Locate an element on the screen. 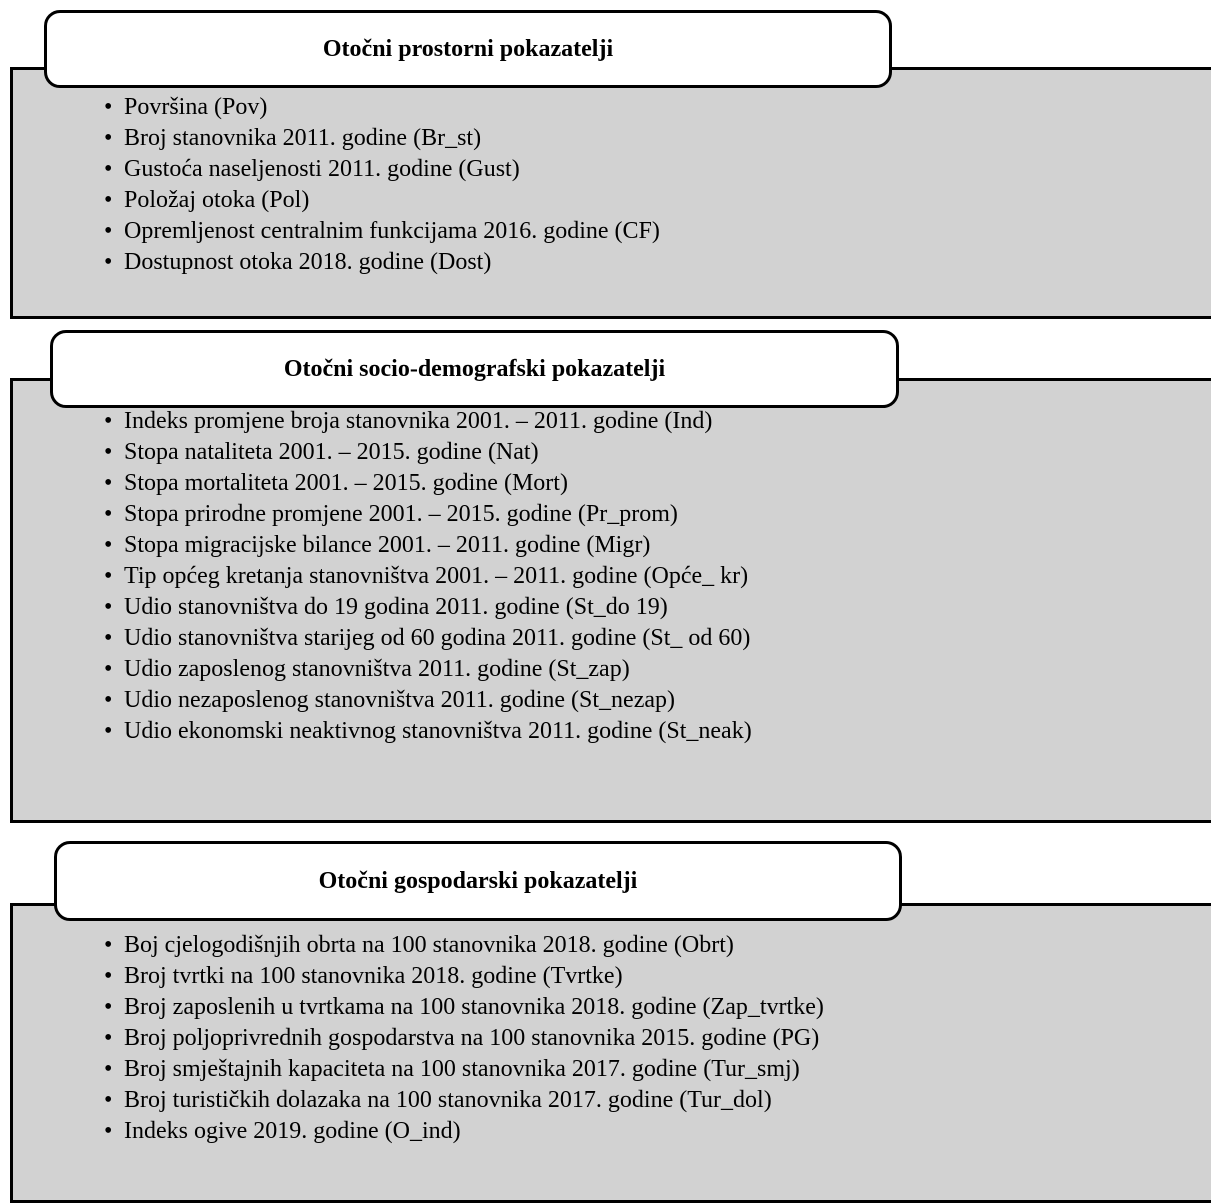 Image resolution: width=1211 pixels, height=1203 pixels. indicator-label: Položaj otoka (Pol) is located at coordinates (217, 200).